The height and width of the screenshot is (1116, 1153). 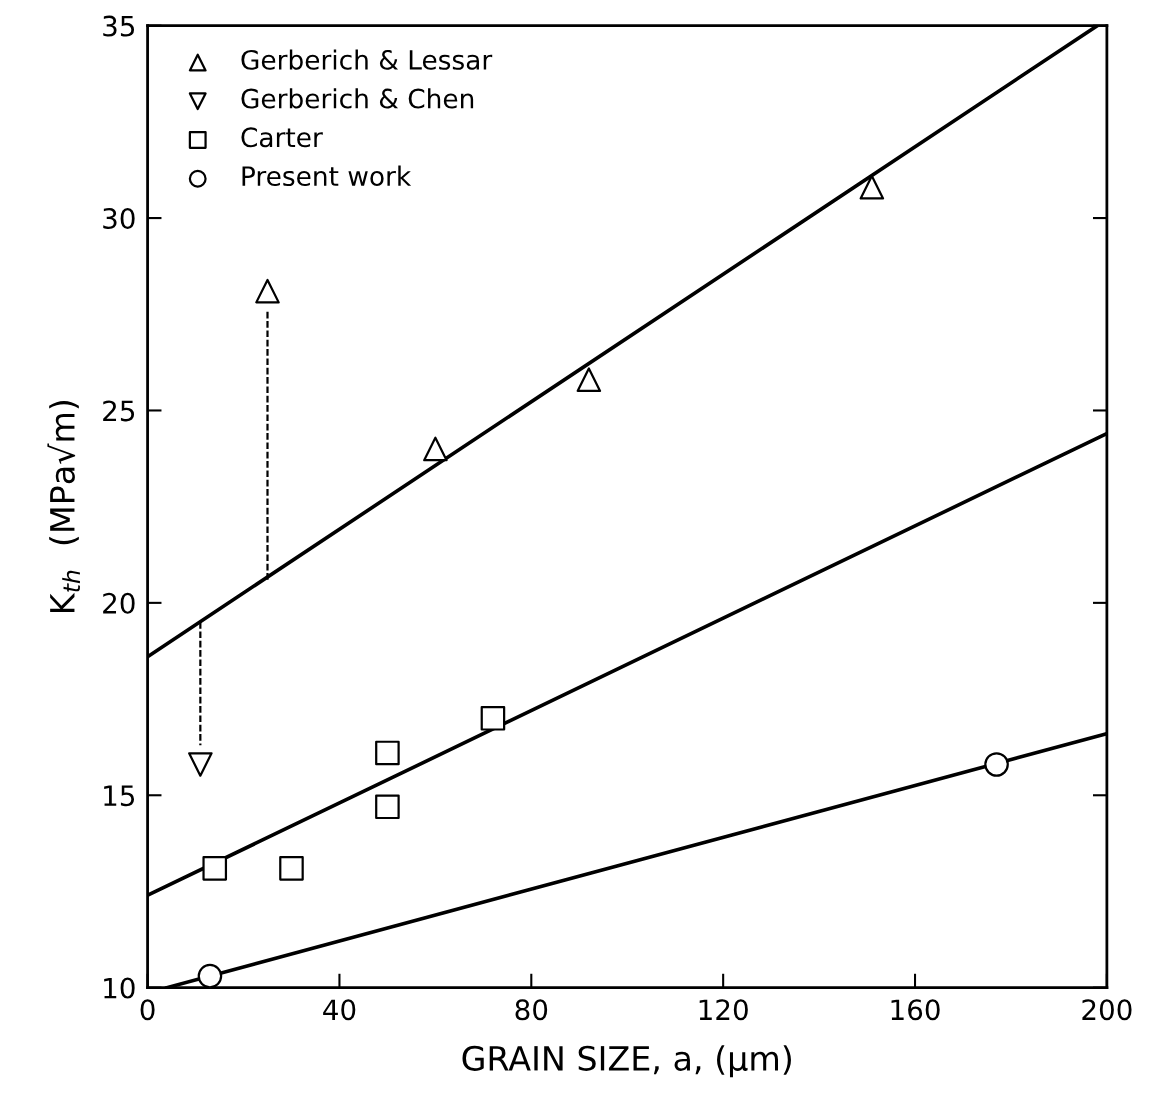 I want to click on x-tick-label: 40, so click(x=339, y=1010).